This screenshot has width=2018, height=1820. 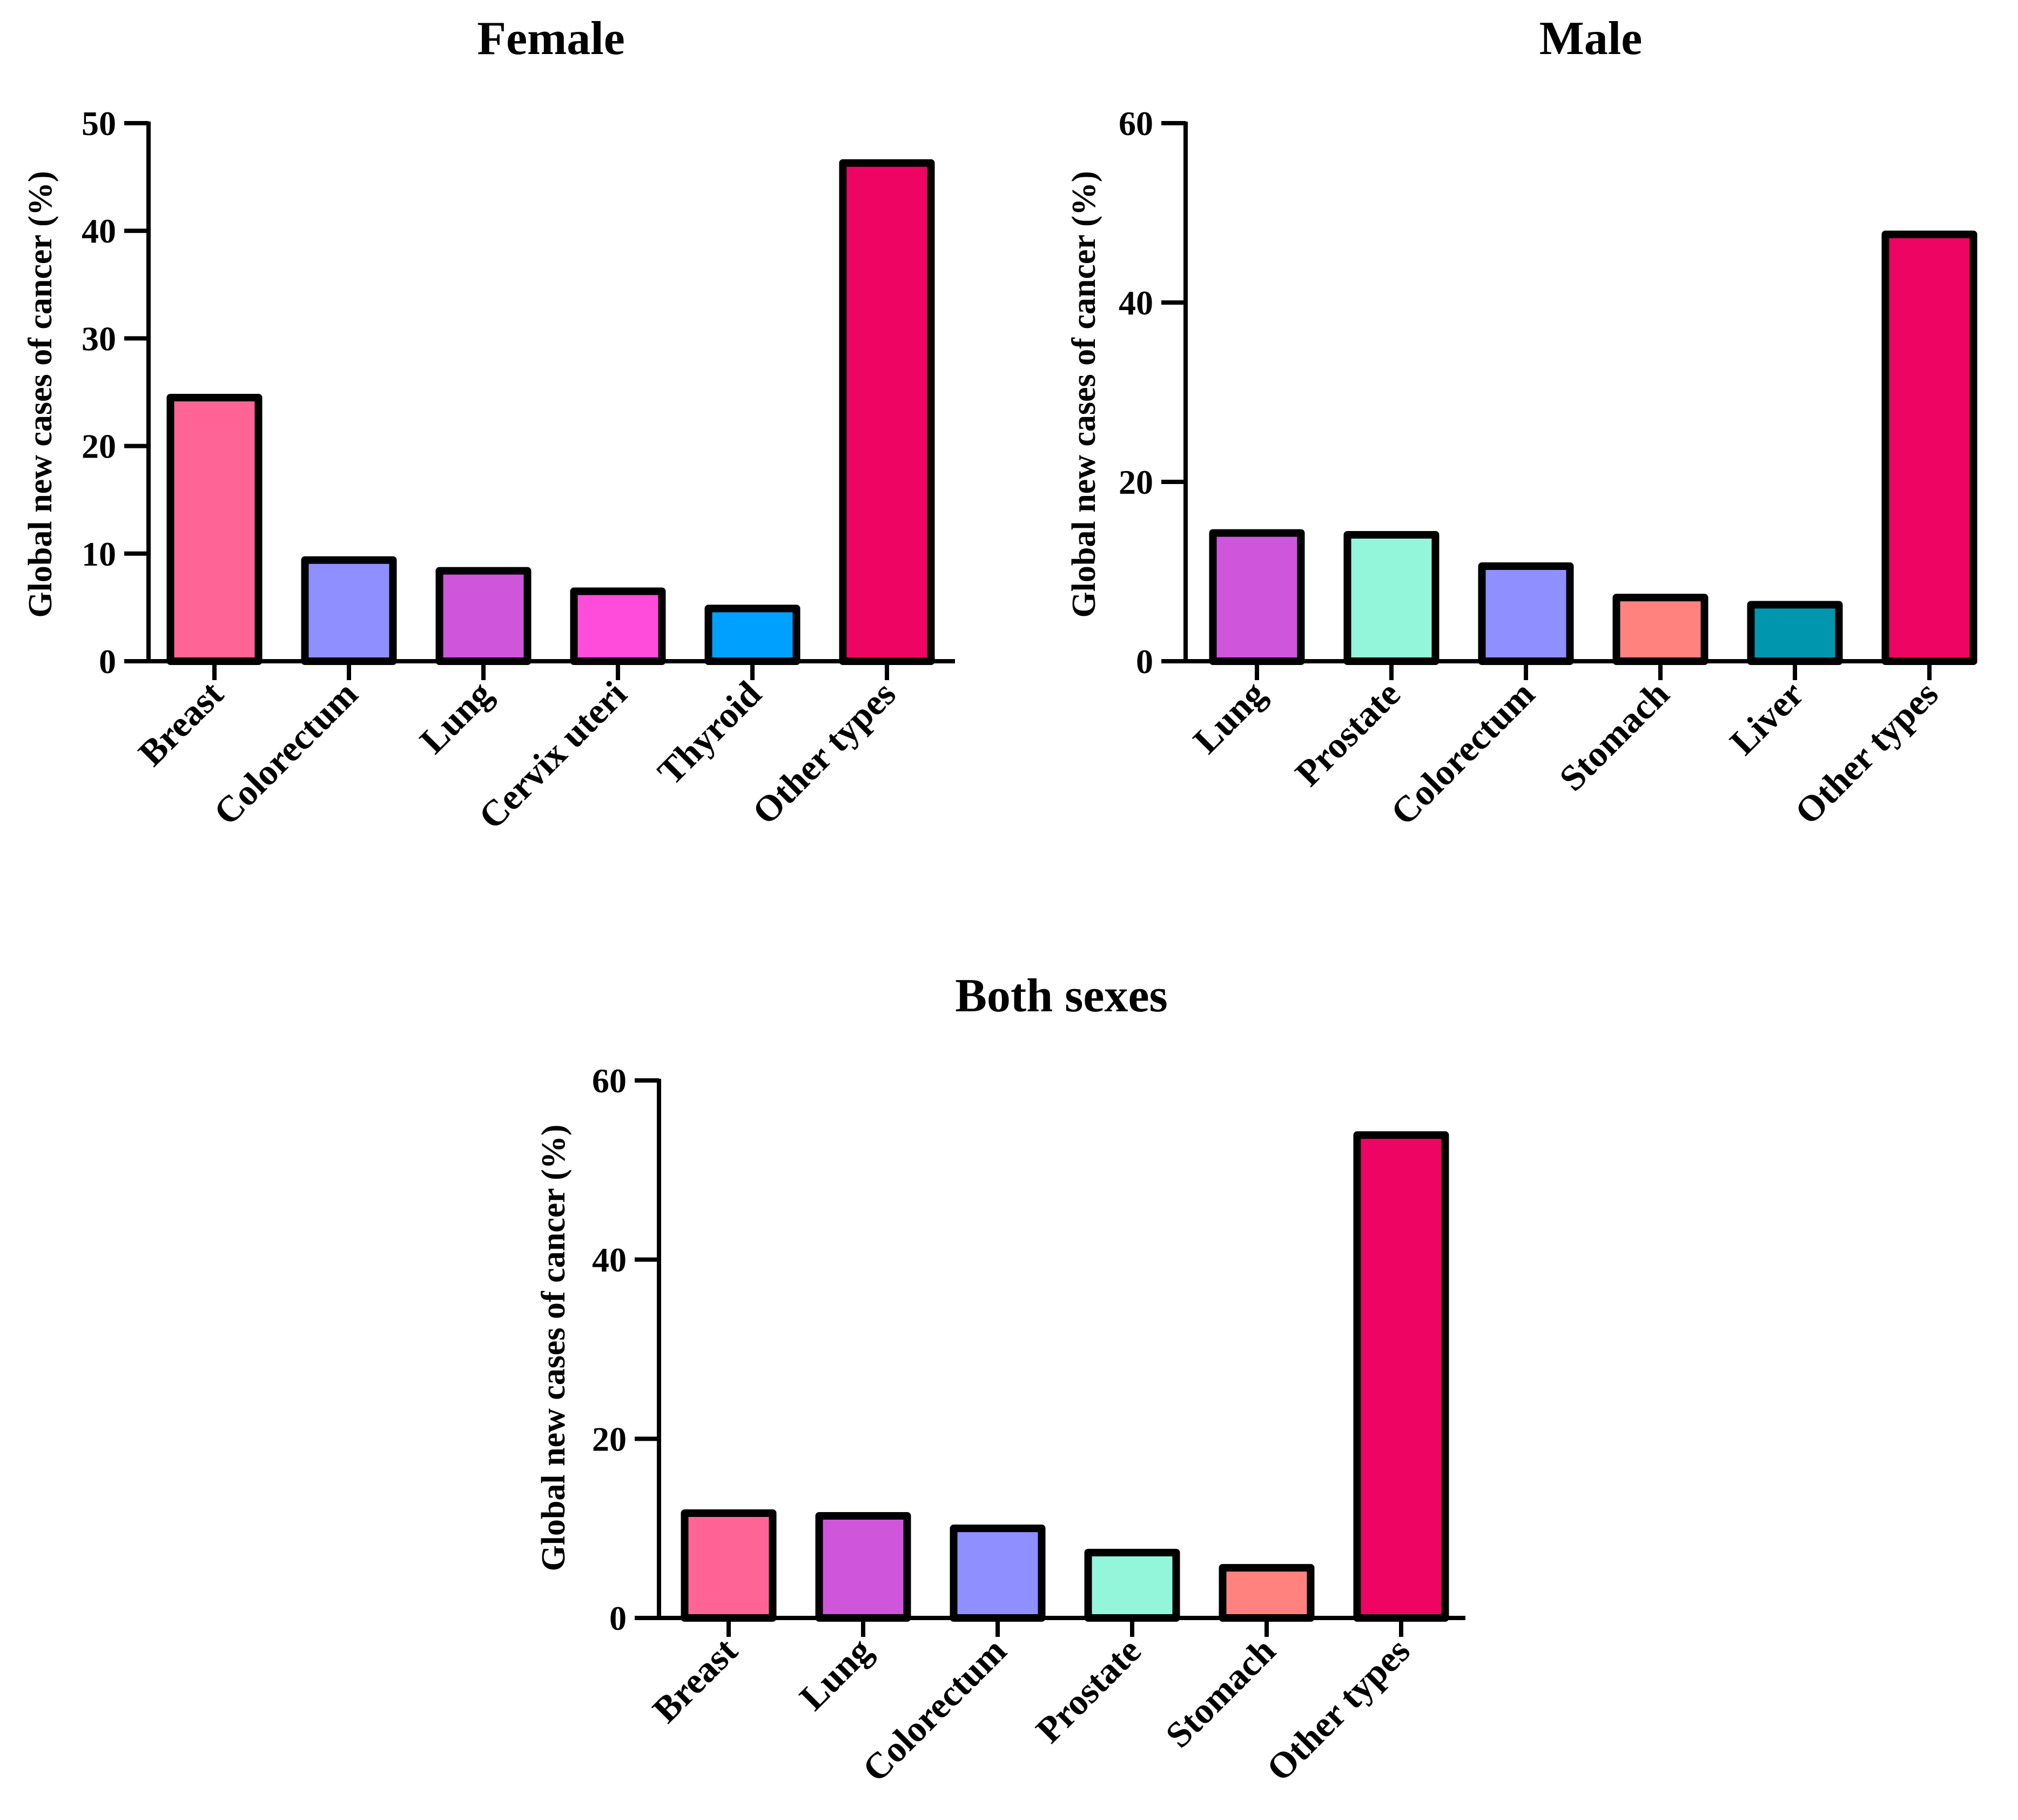 What do you see at coordinates (752, 635) in the screenshot?
I see `bar-thyroid` at bounding box center [752, 635].